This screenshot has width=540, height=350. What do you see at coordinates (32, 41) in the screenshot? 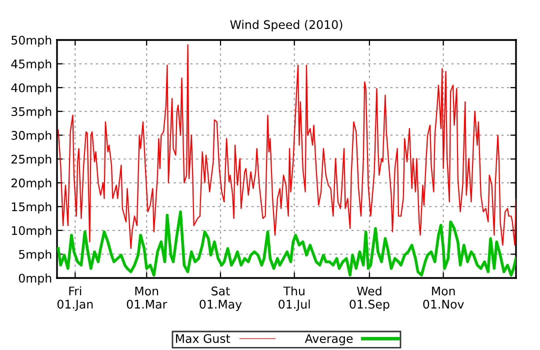
I see `y-tick-label: 50mph` at bounding box center [32, 41].